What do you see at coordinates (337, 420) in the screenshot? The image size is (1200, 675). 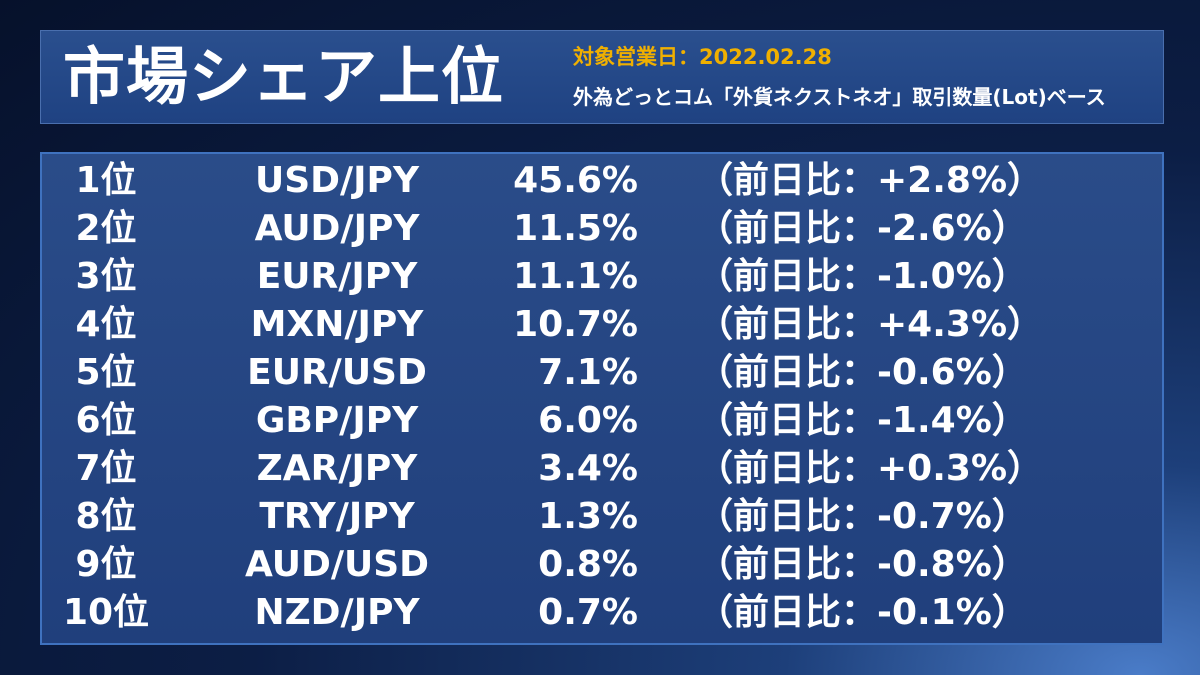 I see `currency-pair: GBP/JPY` at bounding box center [337, 420].